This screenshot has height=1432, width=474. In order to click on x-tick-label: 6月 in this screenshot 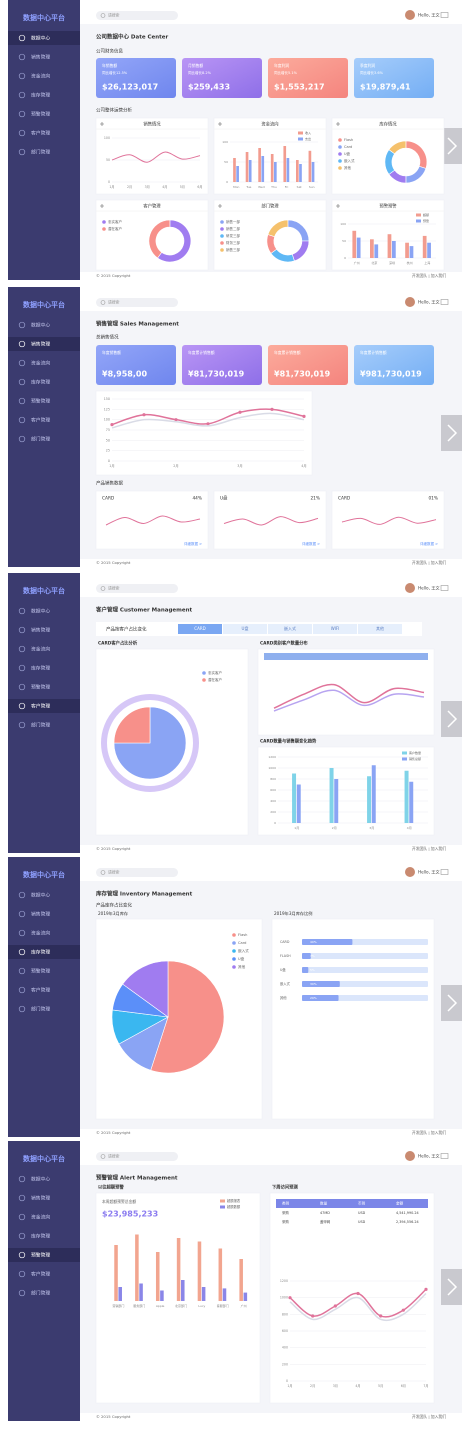, I will do `click(403, 1386)`.